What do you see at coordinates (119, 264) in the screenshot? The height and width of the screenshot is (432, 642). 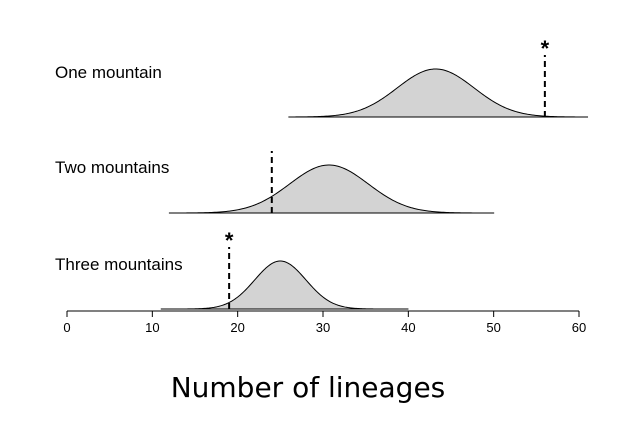 I see `panel-label: Three mountains` at bounding box center [119, 264].